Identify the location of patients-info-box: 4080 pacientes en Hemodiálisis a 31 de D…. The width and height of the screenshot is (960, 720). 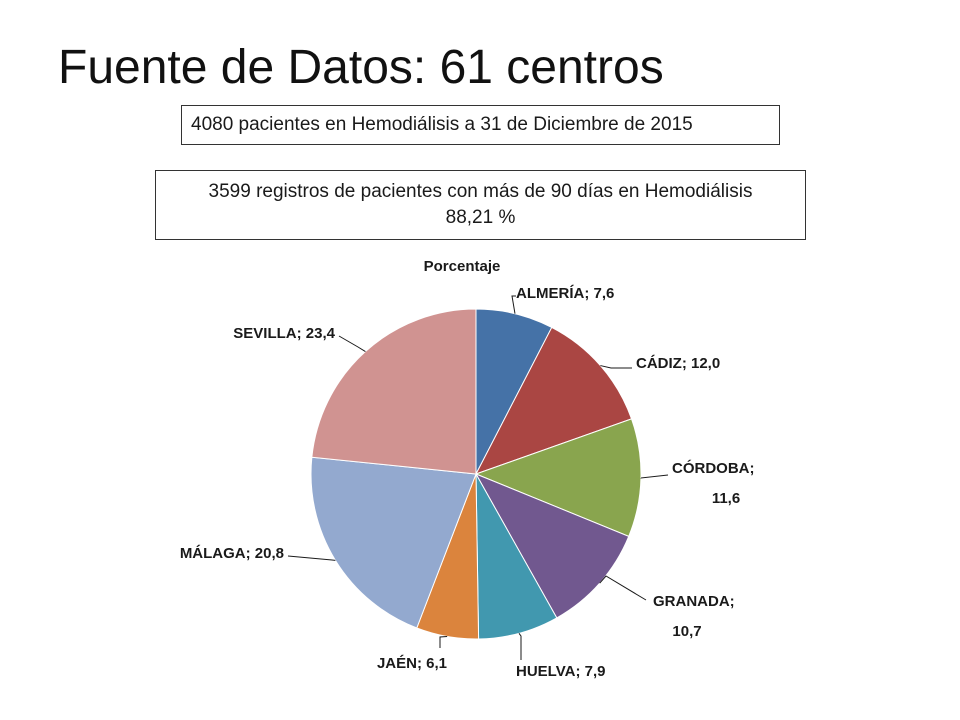
(480, 125).